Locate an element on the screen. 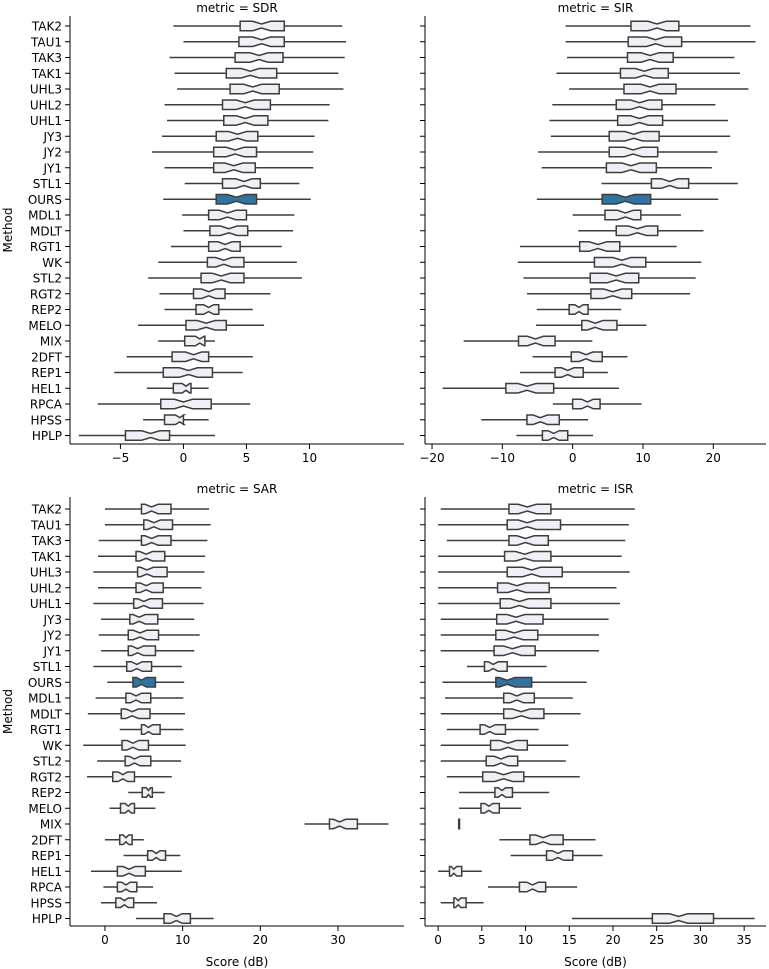  sar-box-2dft is located at coordinates (124, 840).